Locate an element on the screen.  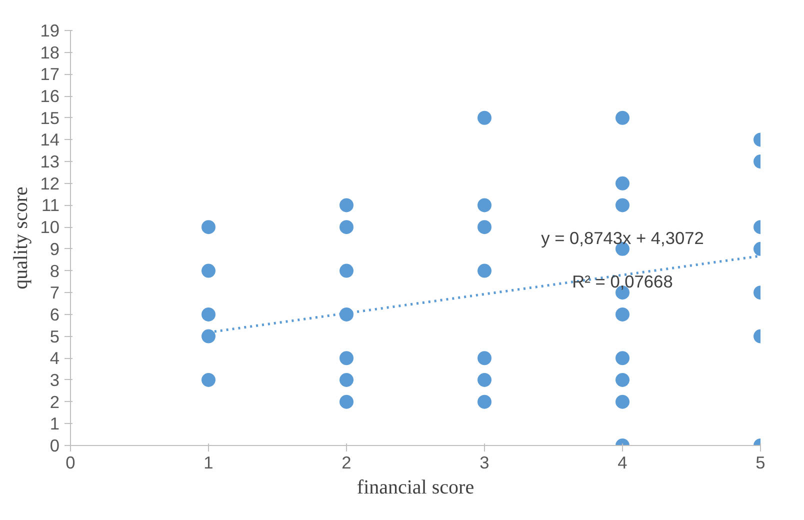
x-axis-title: financial score is located at coordinates (415, 487).